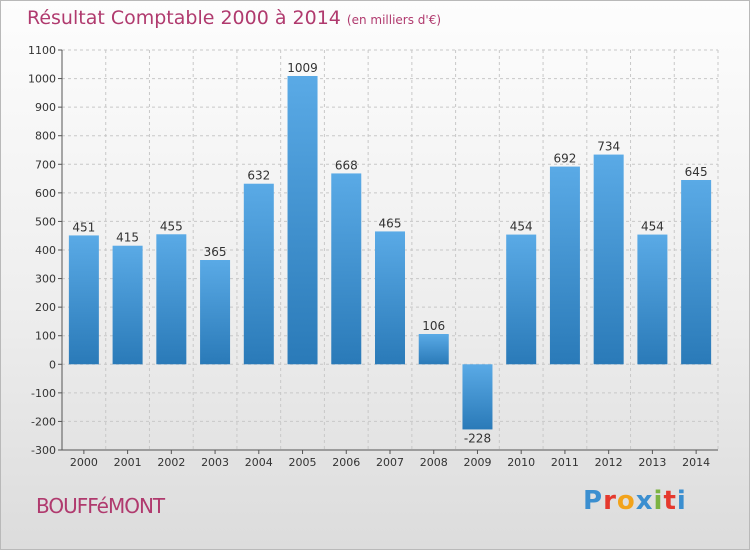  Describe the element at coordinates (608, 147) in the screenshot. I see `data-label: 734` at that location.